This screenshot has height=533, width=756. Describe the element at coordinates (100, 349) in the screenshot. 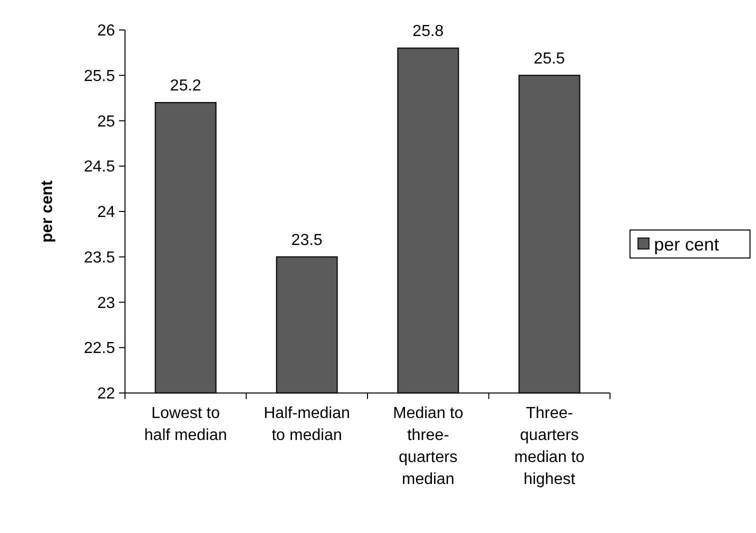

I see `y-tick-label: 22.5` at that location.